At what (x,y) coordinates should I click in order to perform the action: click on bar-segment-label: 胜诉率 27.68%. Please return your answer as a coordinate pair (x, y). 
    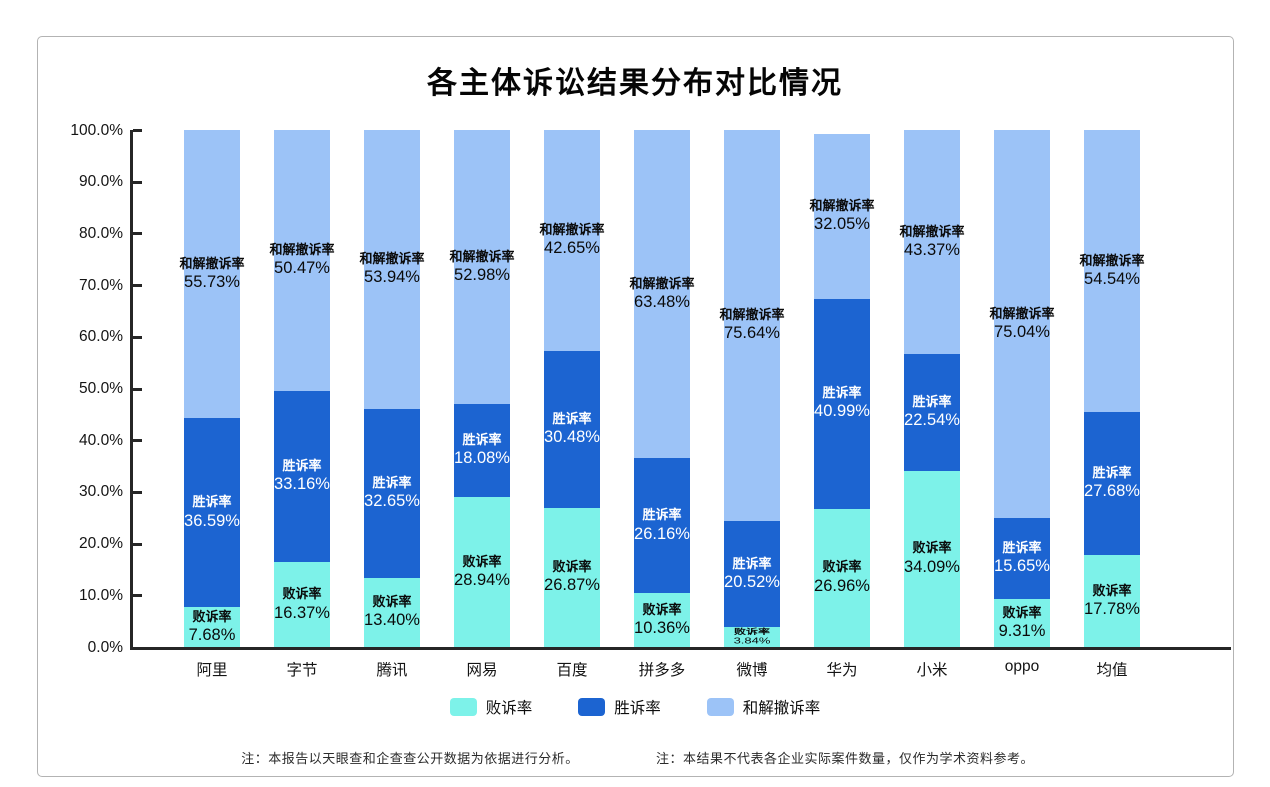
    Looking at the image, I should click on (1112, 483).